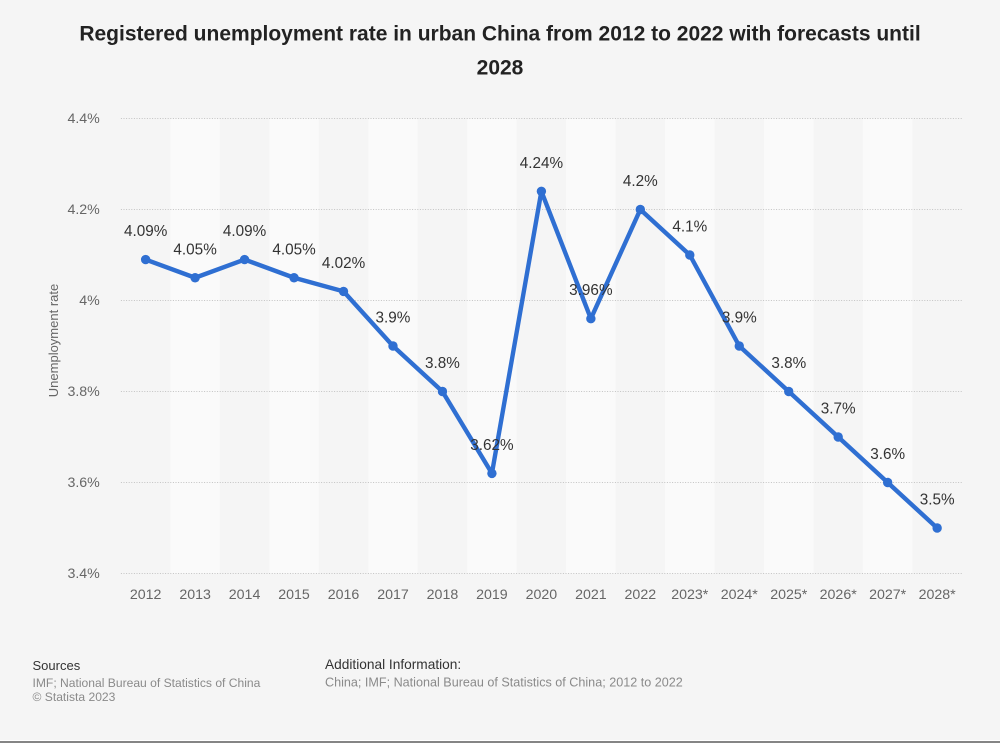 The image size is (1000, 743). Describe the element at coordinates (344, 263) in the screenshot. I see `svg-text: 4.02%` at that location.